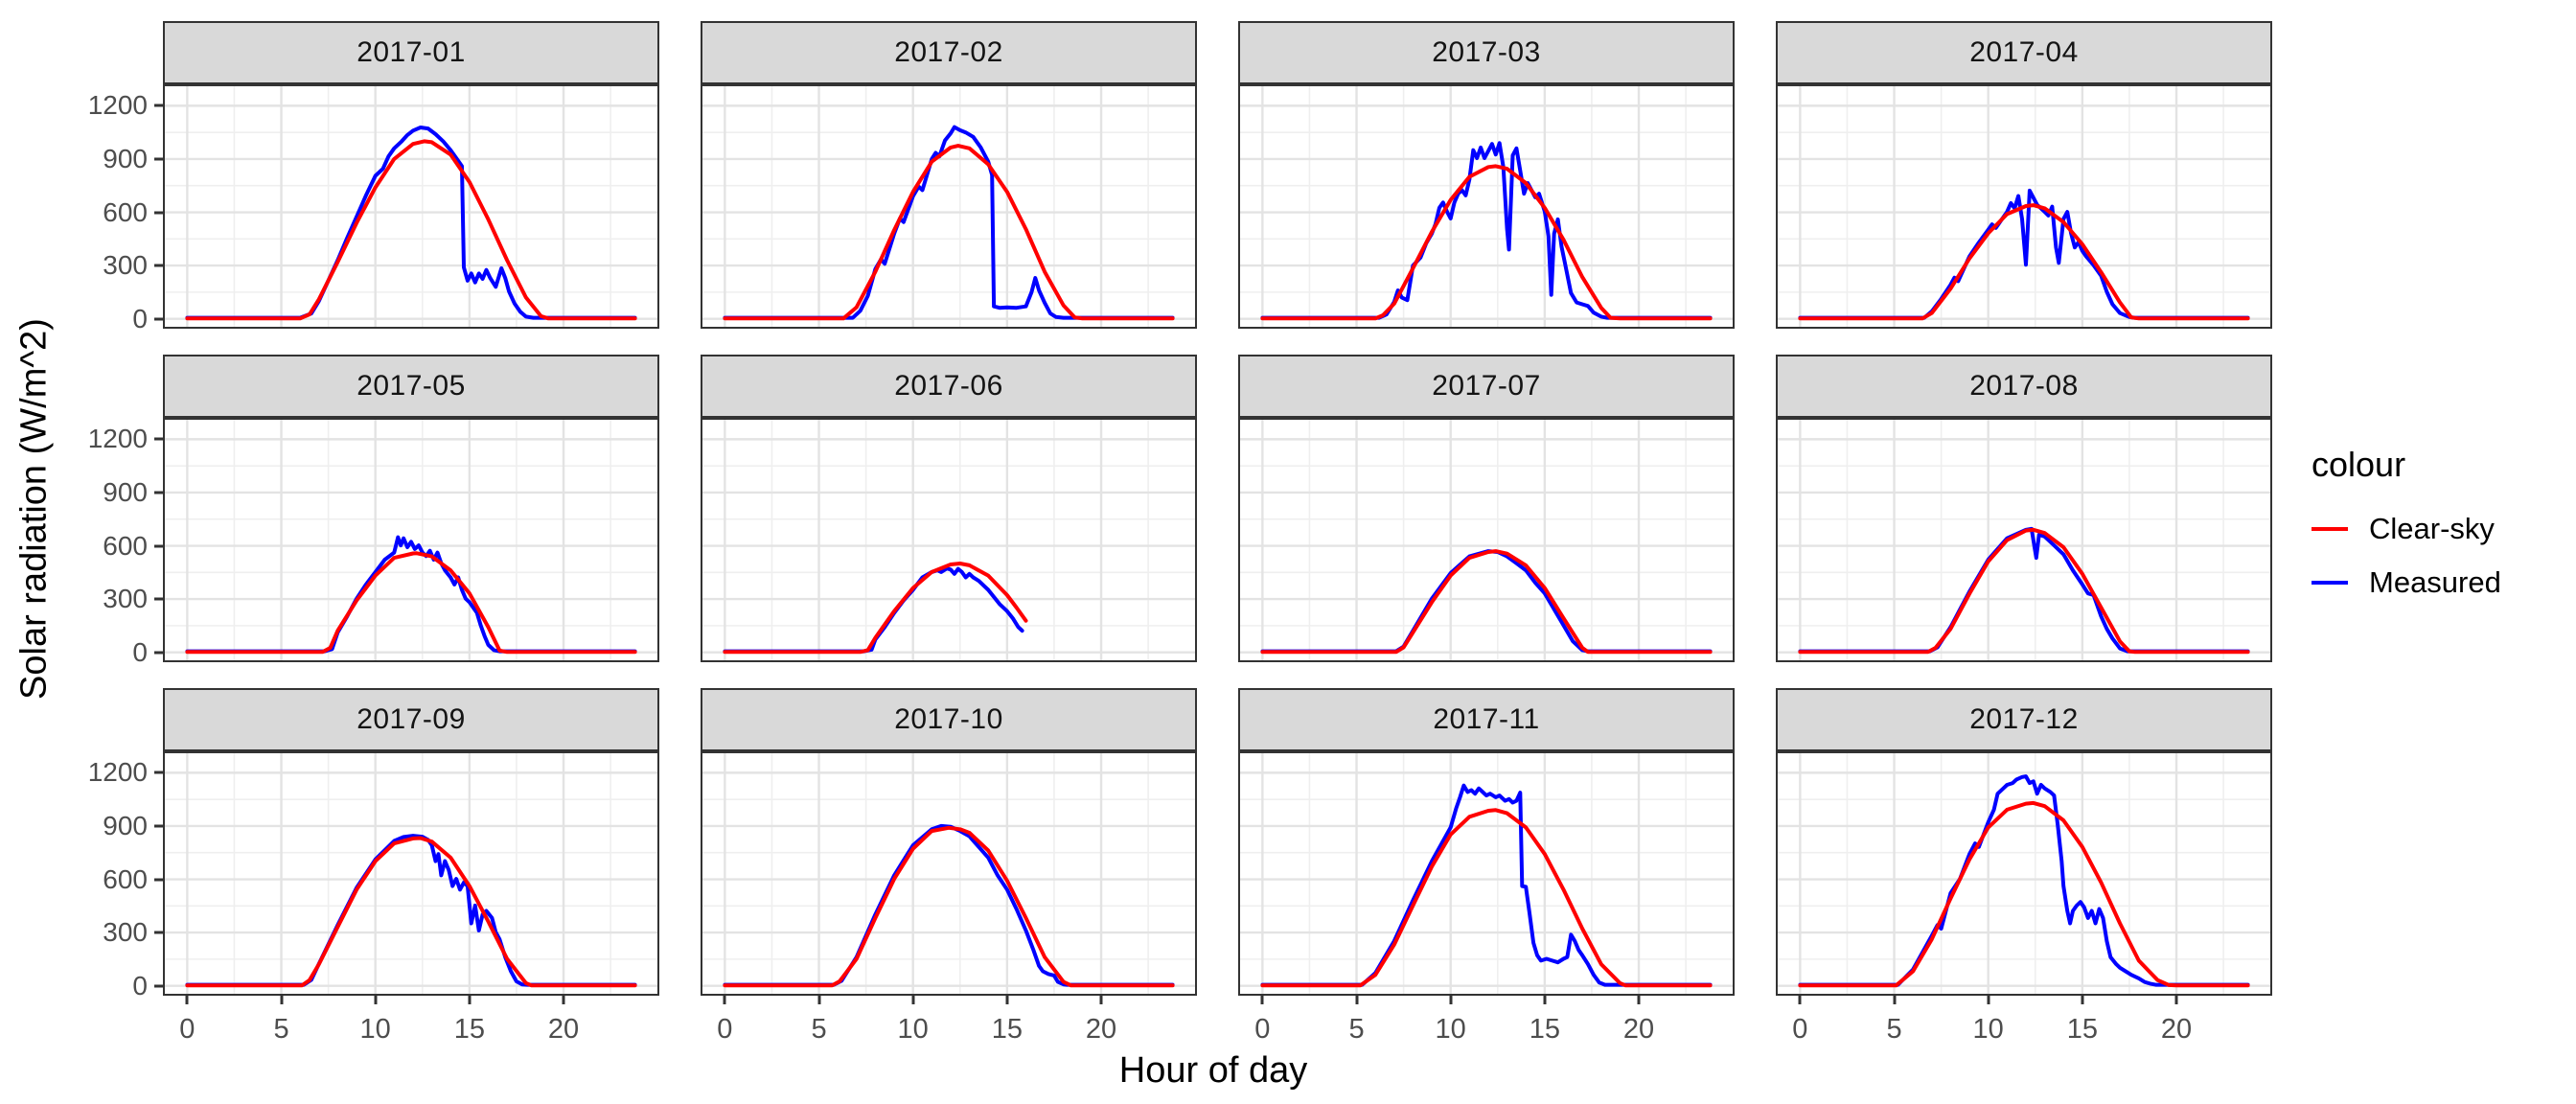 This screenshot has width=2576, height=1104. I want to click on facet-strip: 2017-03, so click(1486, 52).